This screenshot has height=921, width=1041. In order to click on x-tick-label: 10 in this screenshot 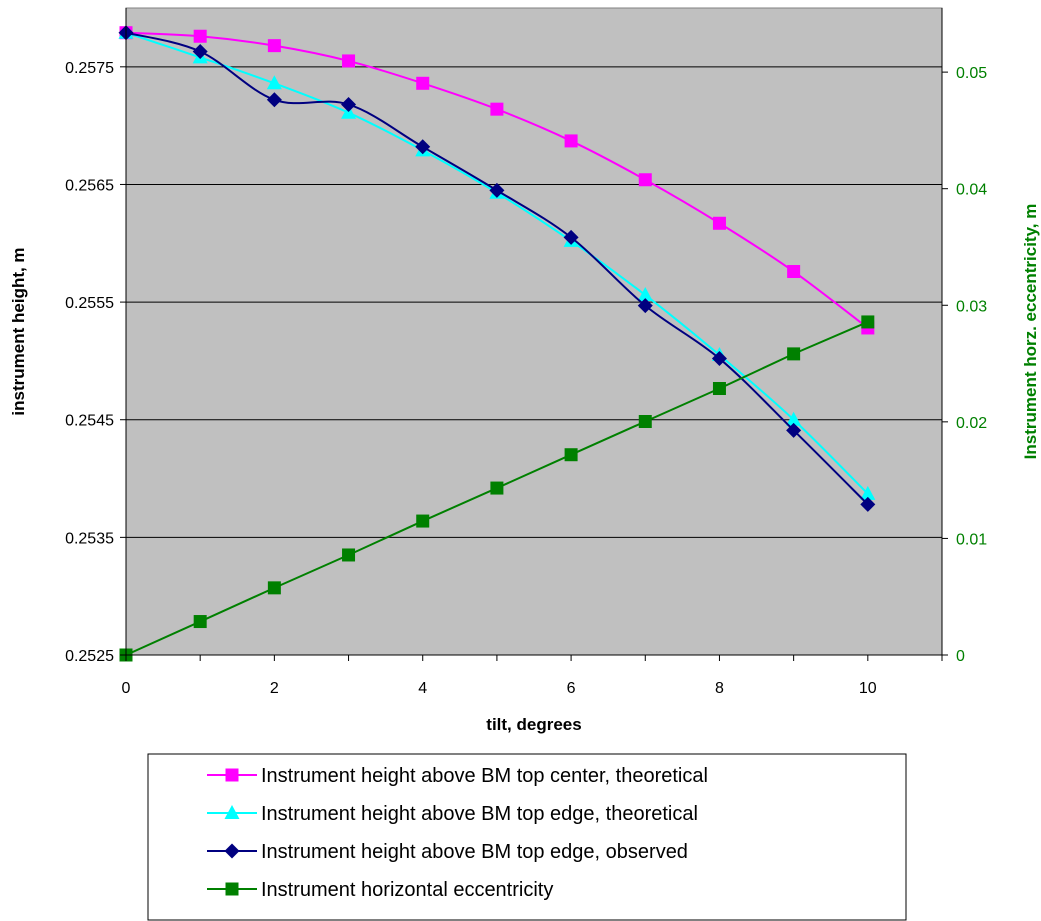, I will do `click(868, 688)`.